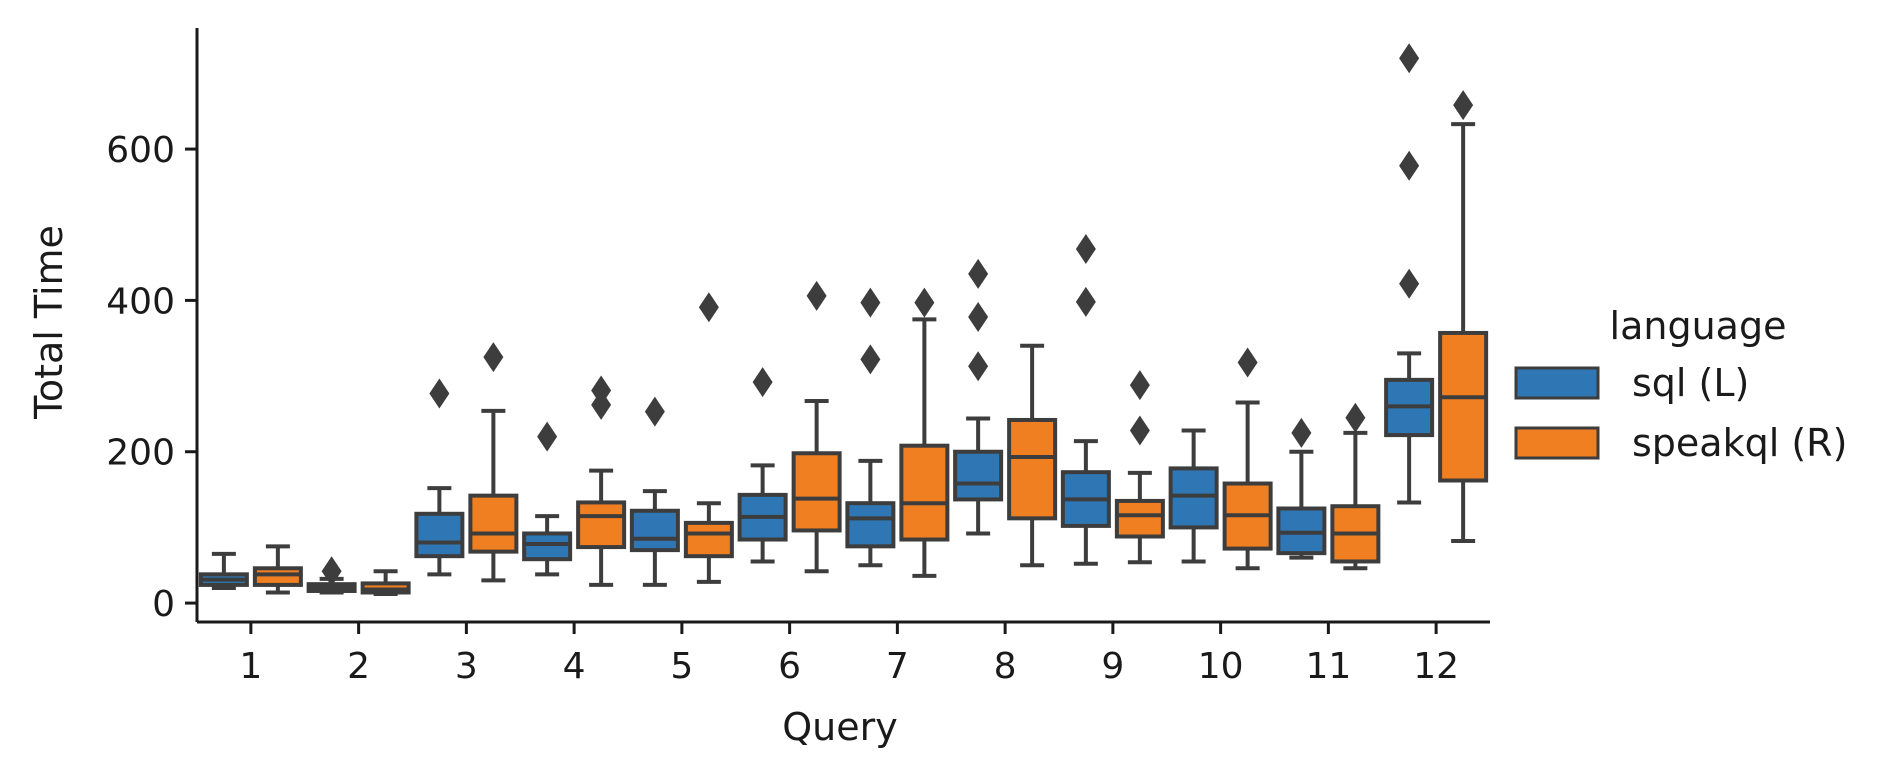 The width and height of the screenshot is (1896, 774). What do you see at coordinates (140, 150) in the screenshot?
I see `y-tick-label: 600` at bounding box center [140, 150].